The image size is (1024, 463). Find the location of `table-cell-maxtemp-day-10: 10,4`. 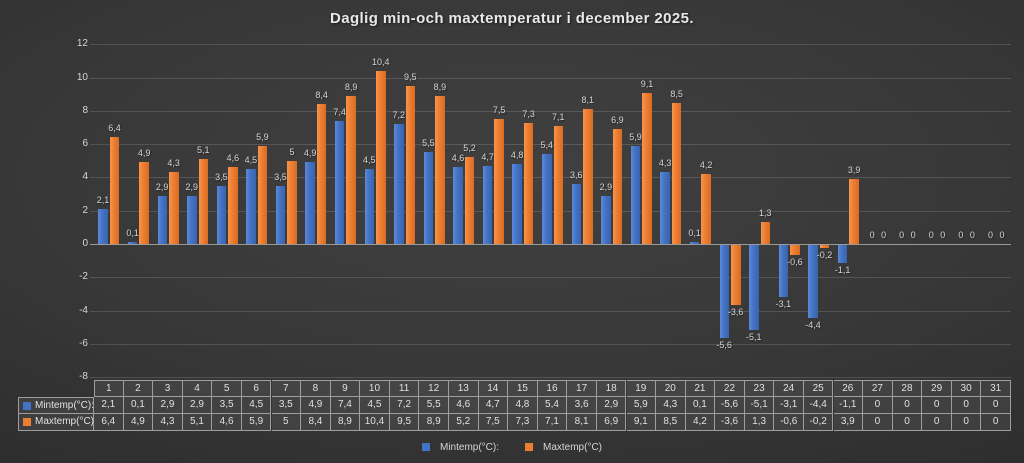

table-cell-maxtemp-day-10: 10,4 is located at coordinates (375, 422).